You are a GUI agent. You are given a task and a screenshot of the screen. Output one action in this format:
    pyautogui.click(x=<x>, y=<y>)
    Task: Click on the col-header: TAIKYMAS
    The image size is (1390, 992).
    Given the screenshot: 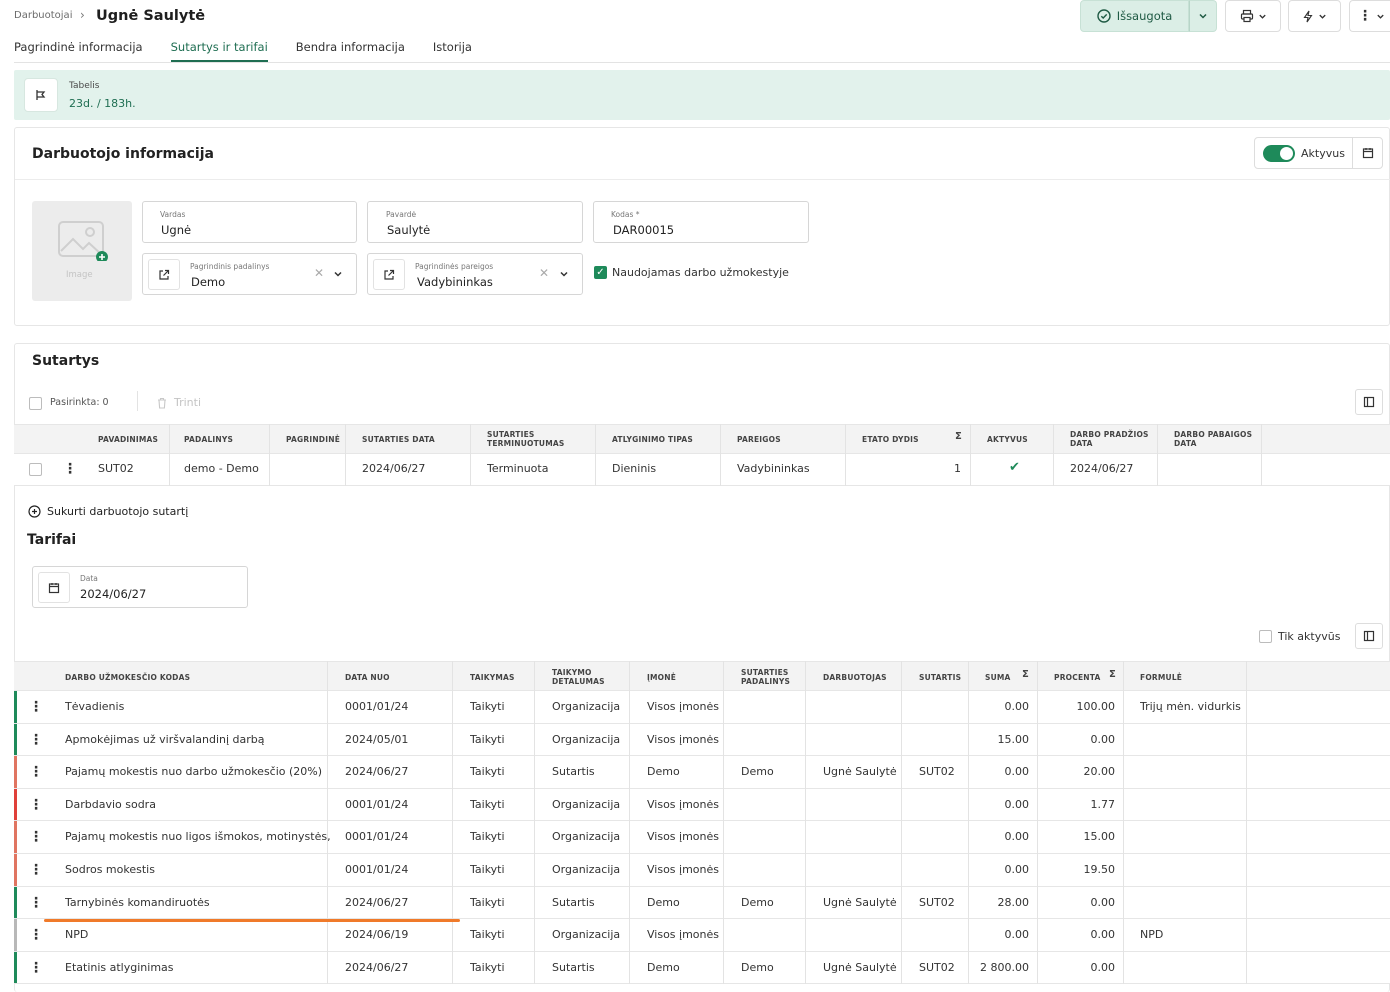 What is the action you would take?
    pyautogui.click(x=492, y=677)
    